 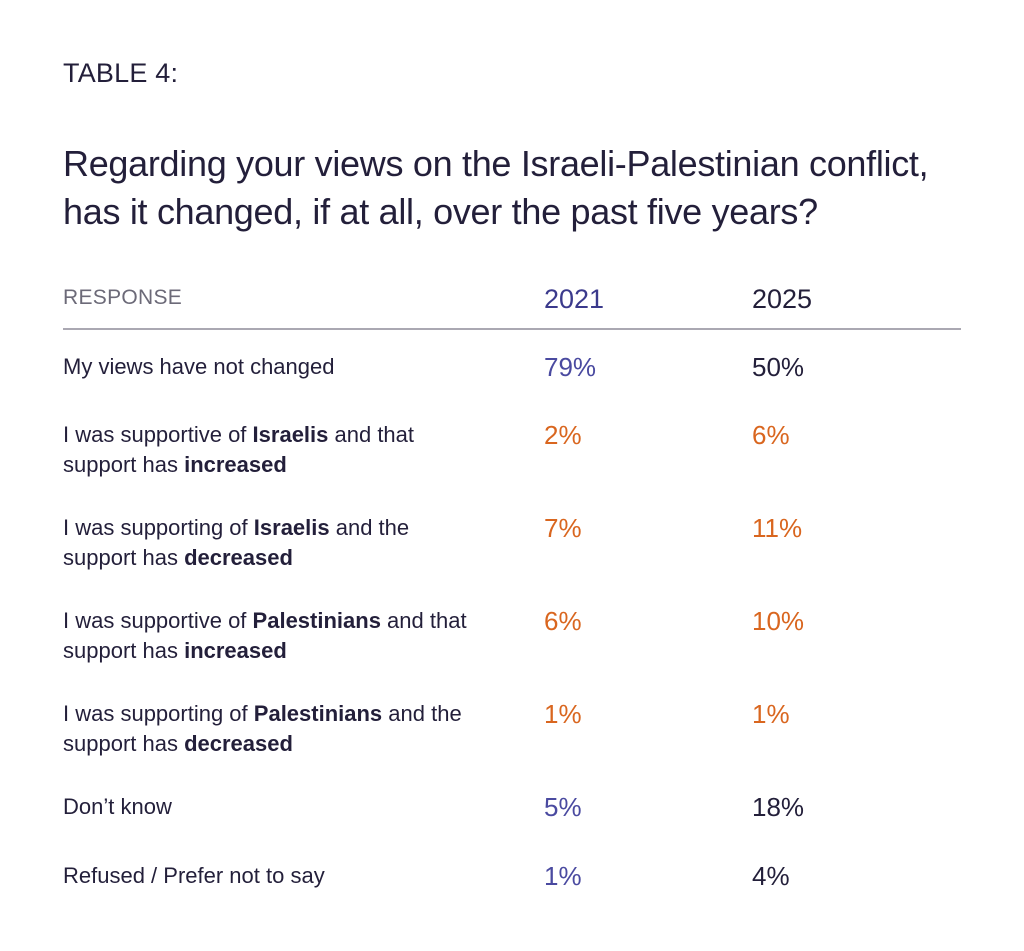 What do you see at coordinates (778, 807) in the screenshot?
I see `value-2025: 18%` at bounding box center [778, 807].